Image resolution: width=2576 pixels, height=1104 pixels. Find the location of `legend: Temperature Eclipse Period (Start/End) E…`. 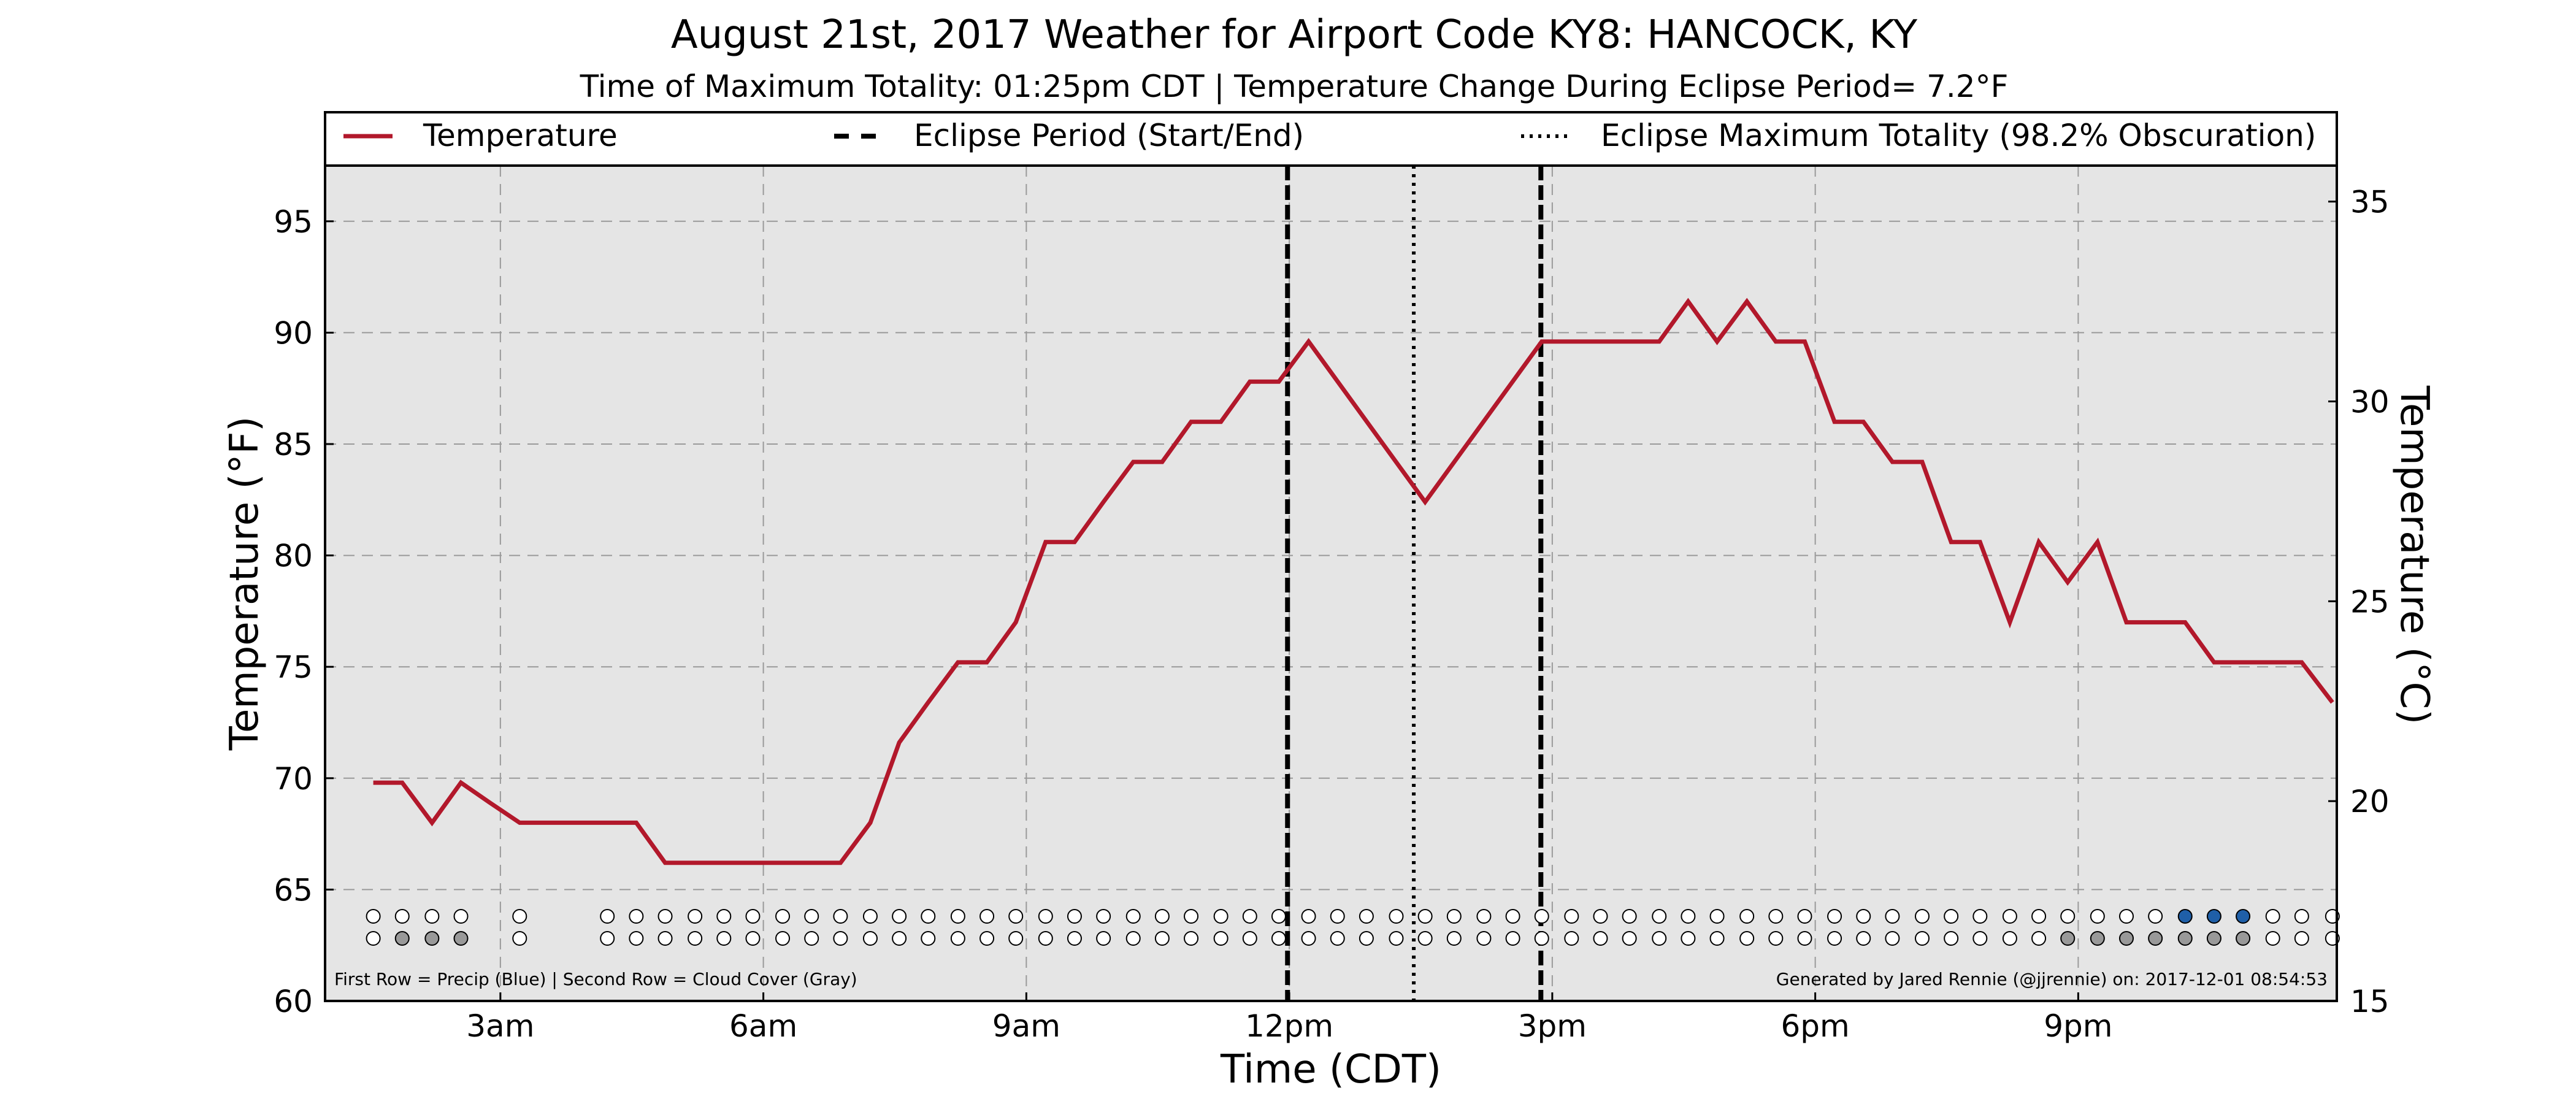

legend: Temperature Eclipse Period (Start/End) E… is located at coordinates (1331, 139).